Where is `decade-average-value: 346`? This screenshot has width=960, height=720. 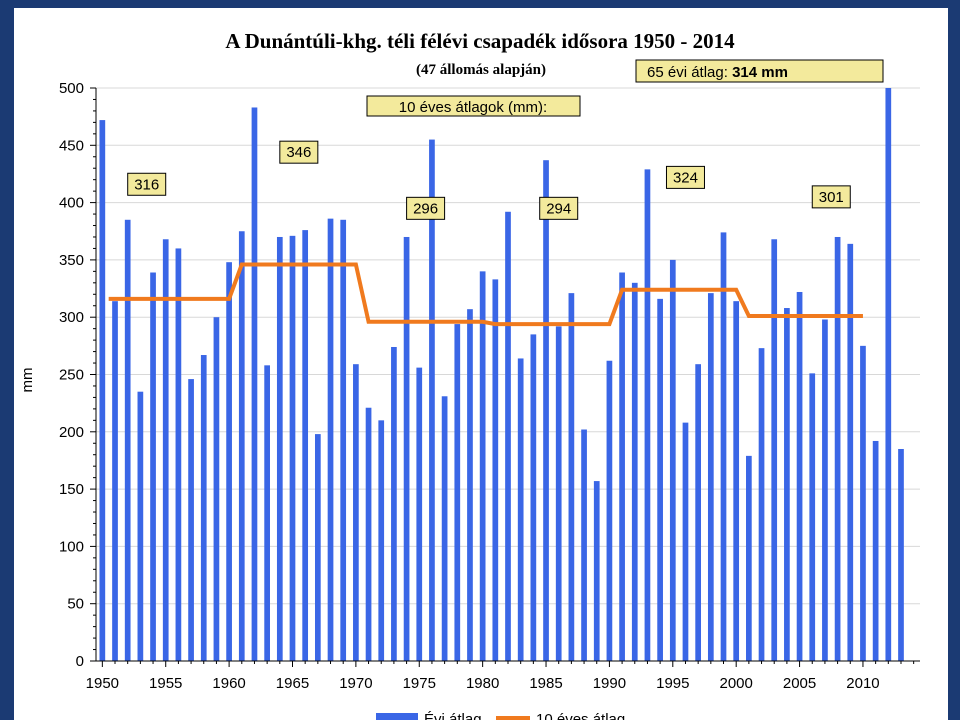
decade-average-value: 346 is located at coordinates (298, 152).